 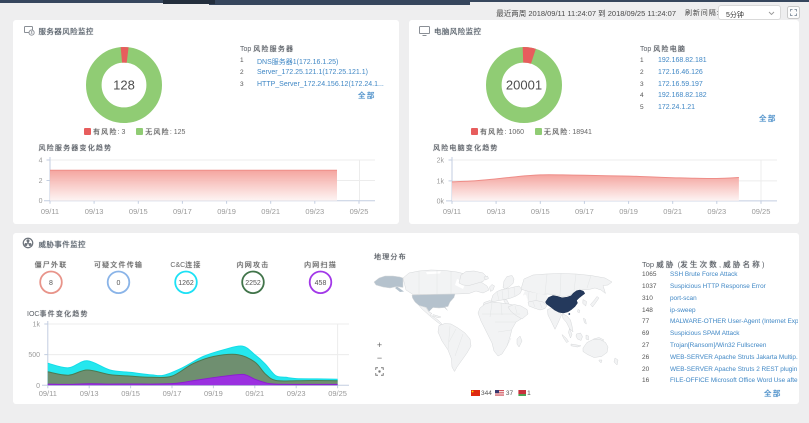 I want to click on svg-text: 8, so click(x=51, y=283).